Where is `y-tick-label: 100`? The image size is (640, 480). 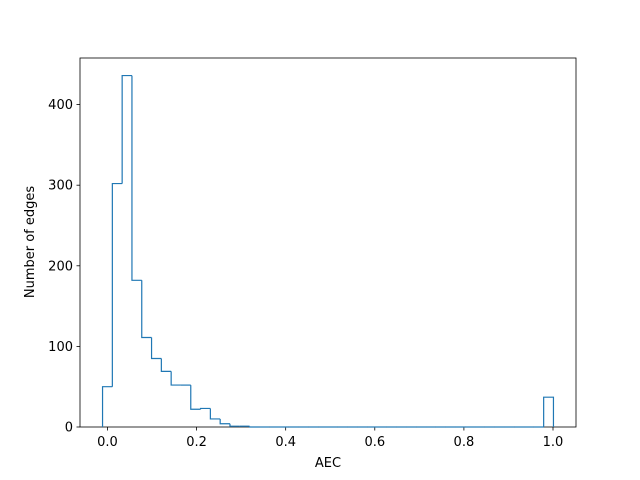 y-tick-label: 100 is located at coordinates (60, 347).